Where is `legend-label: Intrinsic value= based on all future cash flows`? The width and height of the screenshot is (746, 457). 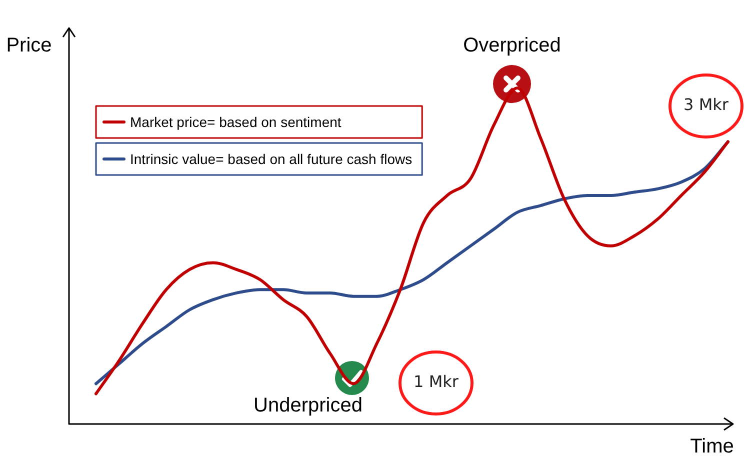
legend-label: Intrinsic value= based on all future cash flows is located at coordinates (271, 158).